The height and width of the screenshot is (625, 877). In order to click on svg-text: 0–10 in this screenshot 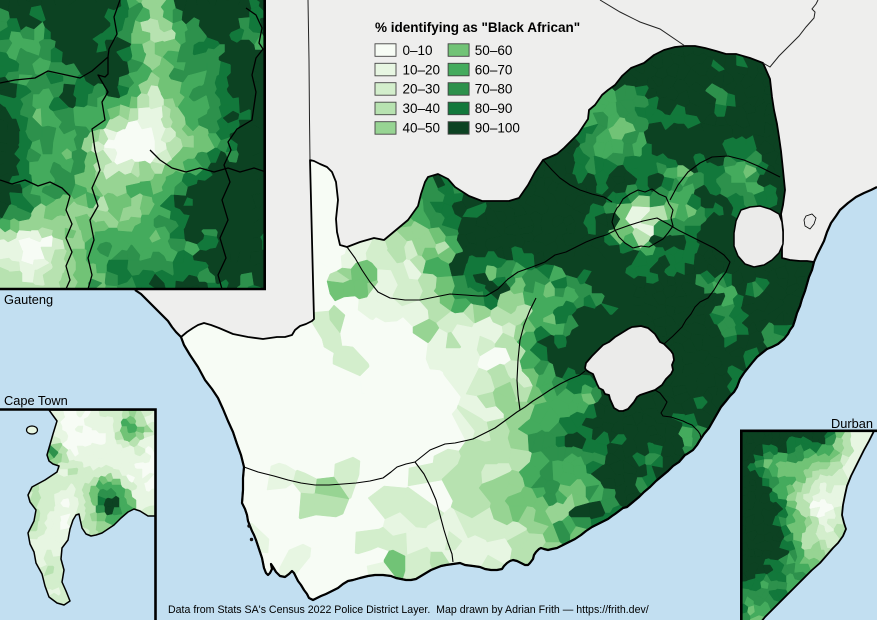, I will do `click(418, 50)`.